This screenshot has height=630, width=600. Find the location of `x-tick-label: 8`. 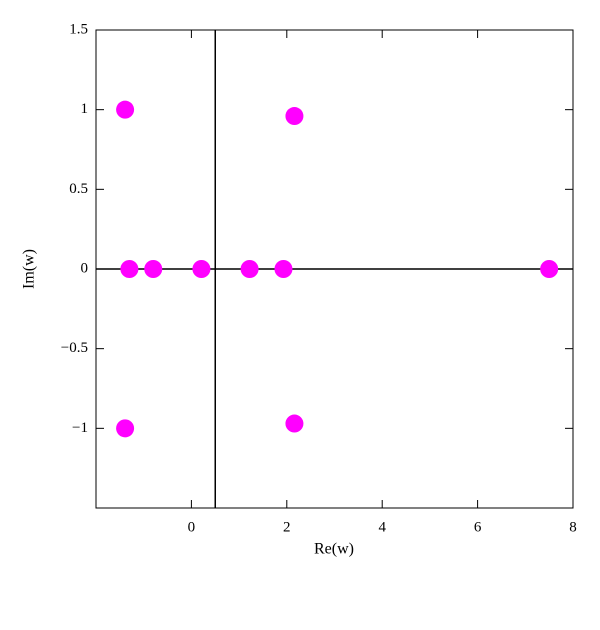

x-tick-label: 8 is located at coordinates (573, 527).